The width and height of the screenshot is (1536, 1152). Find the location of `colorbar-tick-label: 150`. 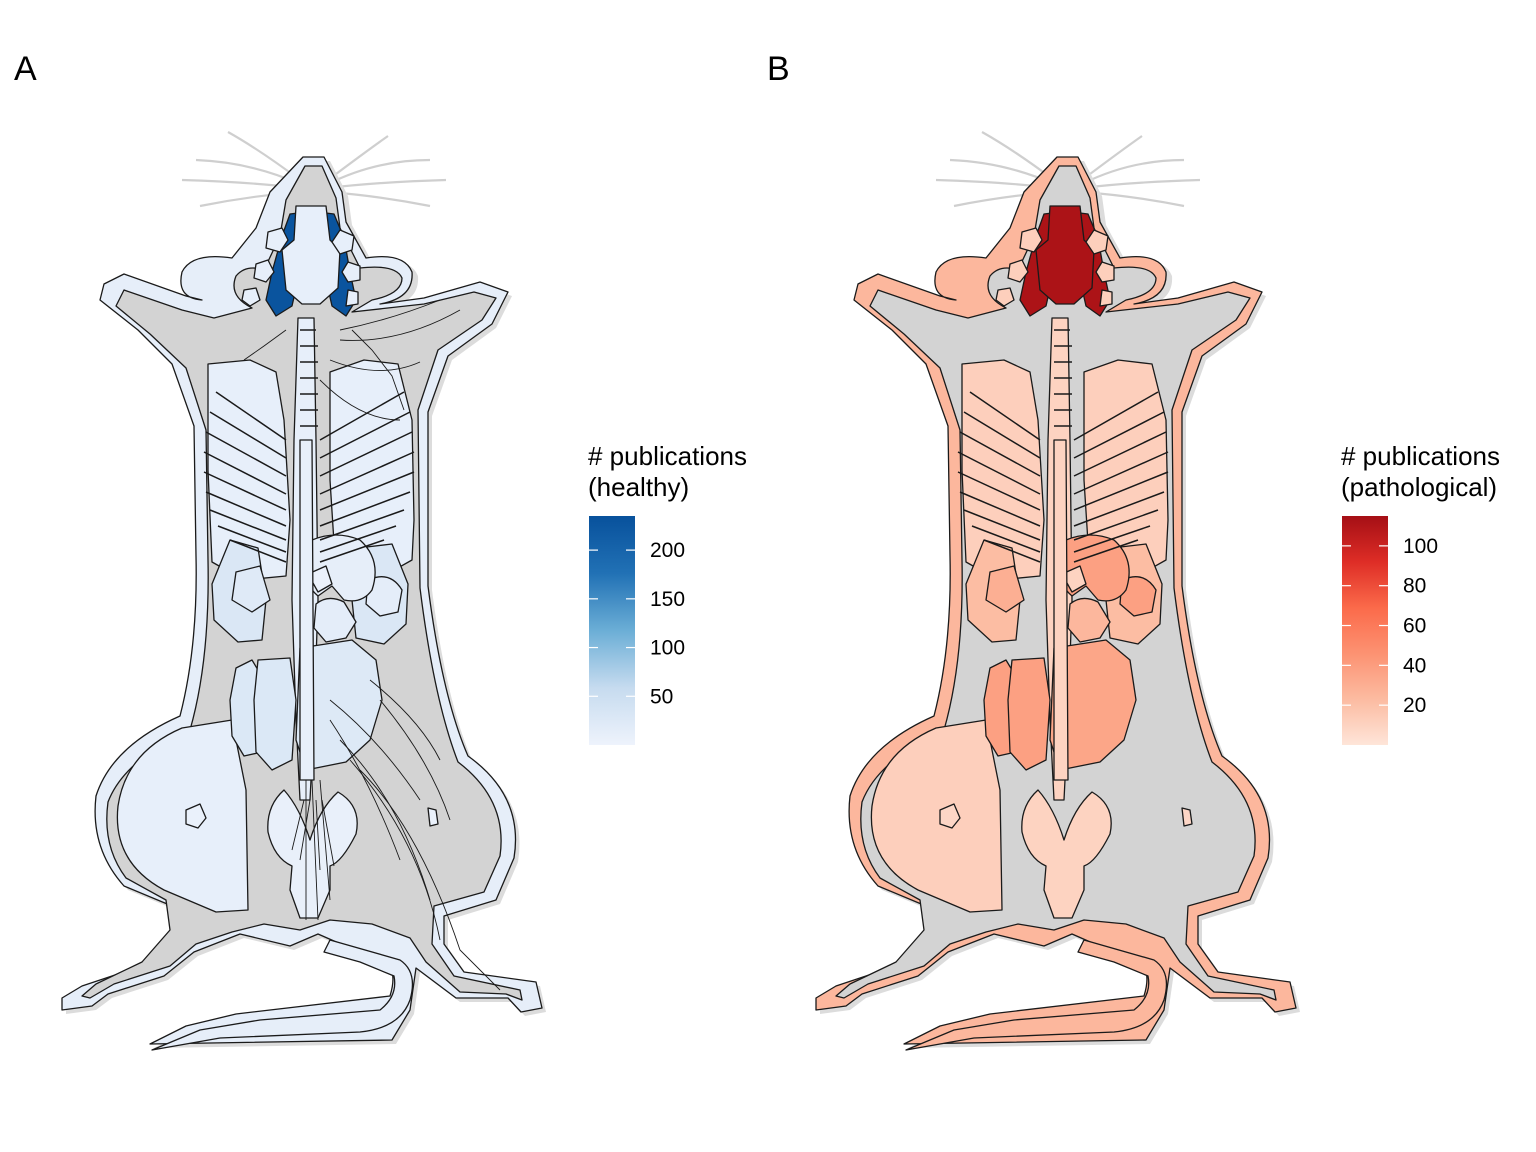

colorbar-tick-label: 150 is located at coordinates (667, 599).